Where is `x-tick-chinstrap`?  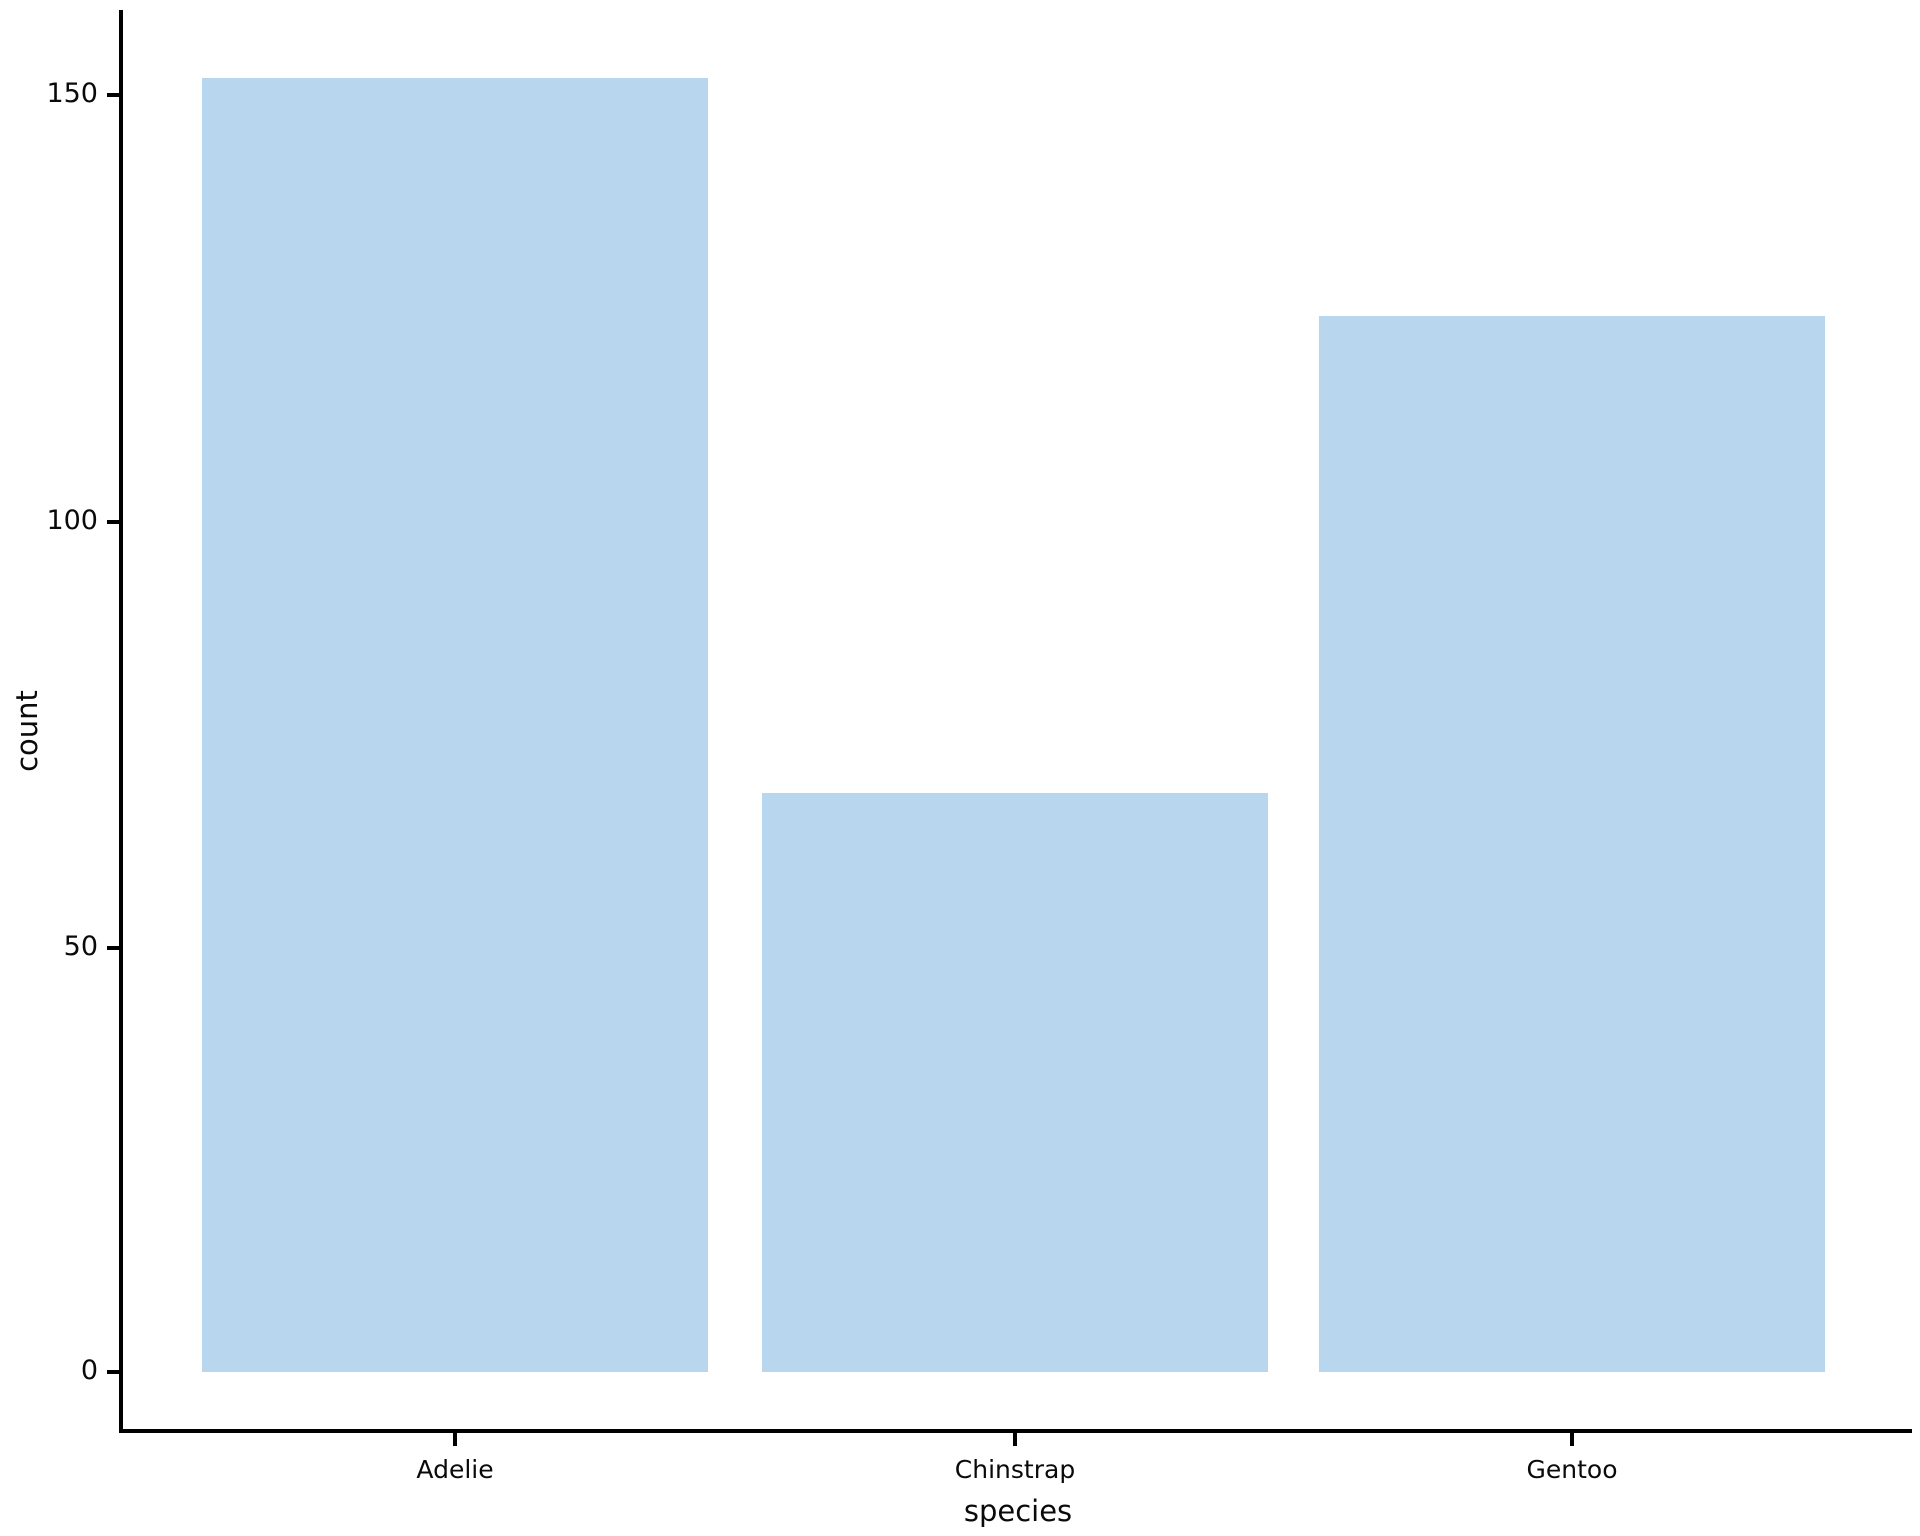 x-tick-chinstrap is located at coordinates (1015, 1439).